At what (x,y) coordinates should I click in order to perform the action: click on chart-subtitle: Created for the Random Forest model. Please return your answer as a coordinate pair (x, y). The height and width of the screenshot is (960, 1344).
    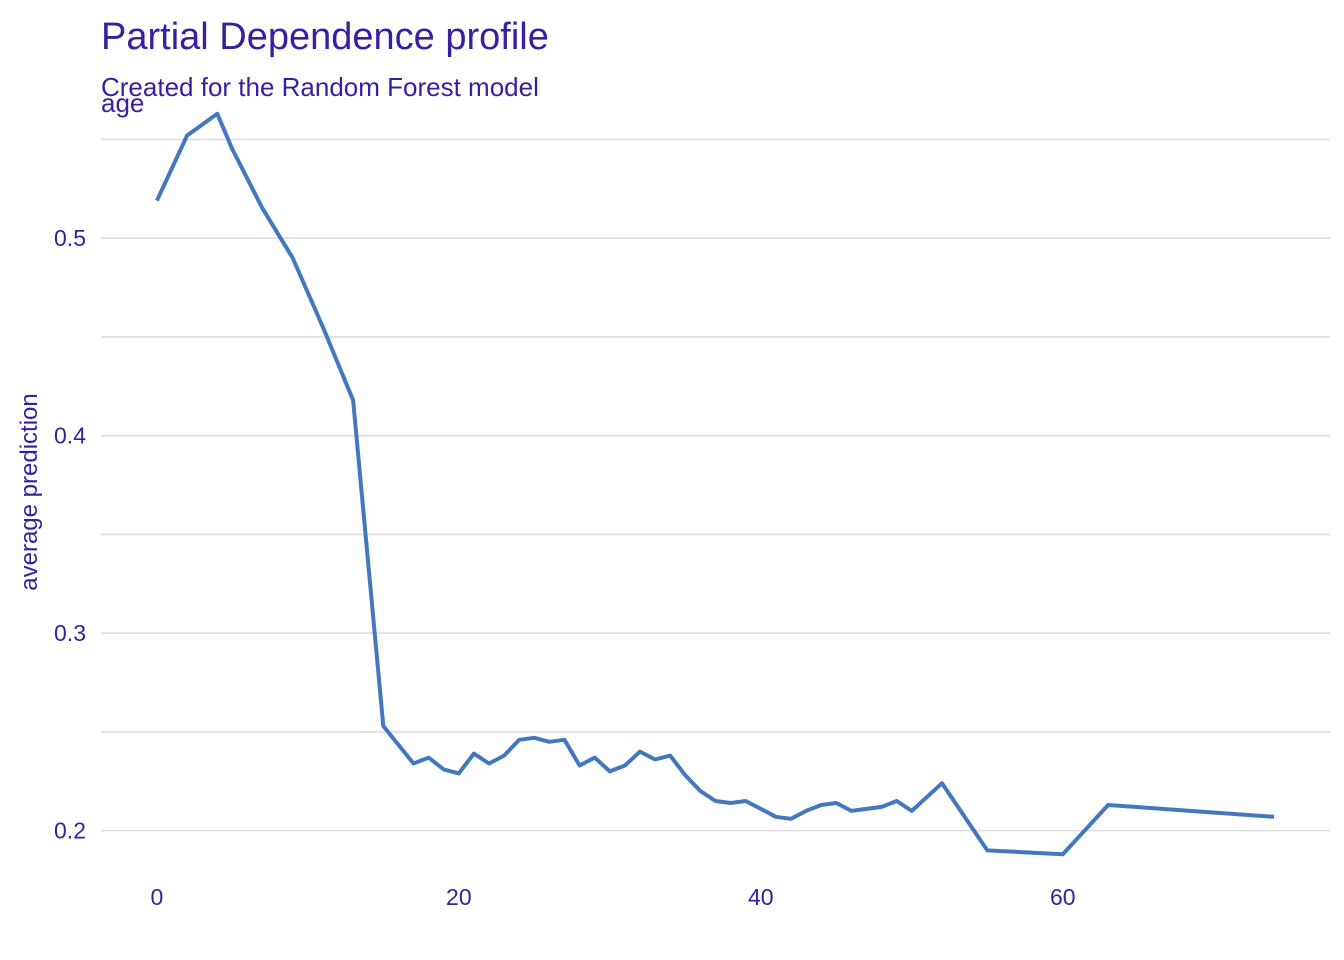
    Looking at the image, I should click on (320, 87).